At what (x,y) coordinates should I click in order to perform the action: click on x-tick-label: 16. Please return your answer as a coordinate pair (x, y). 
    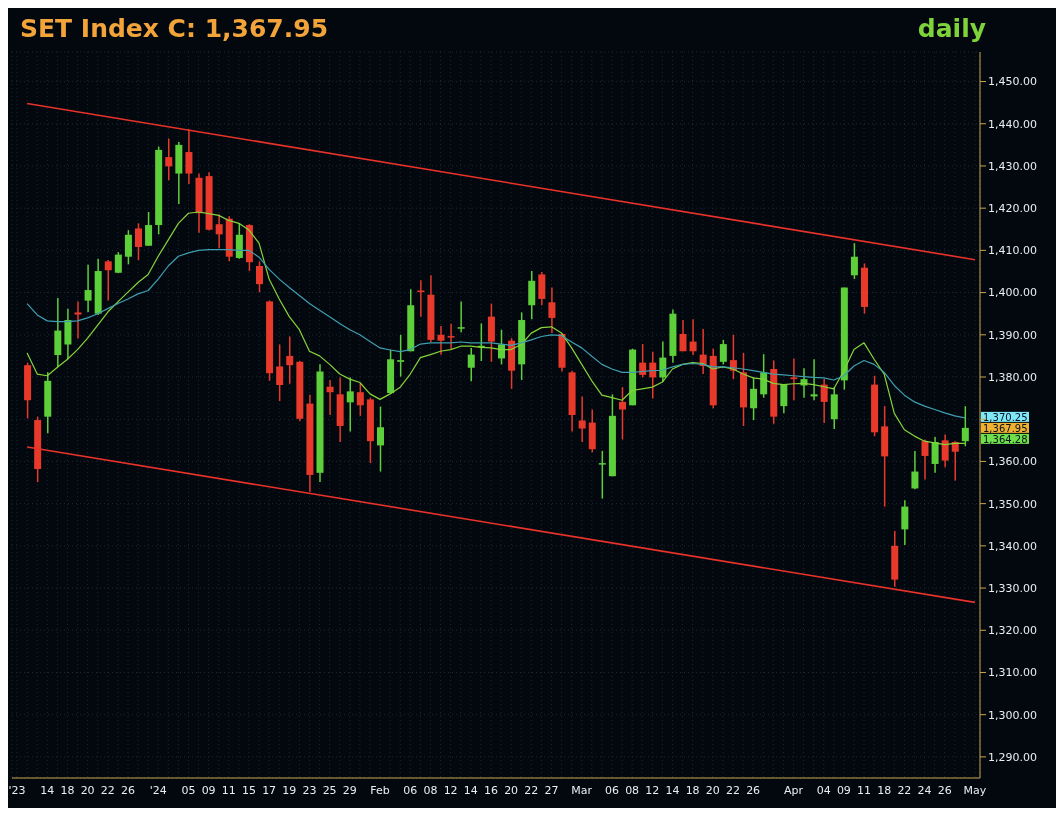
    Looking at the image, I should click on (490, 790).